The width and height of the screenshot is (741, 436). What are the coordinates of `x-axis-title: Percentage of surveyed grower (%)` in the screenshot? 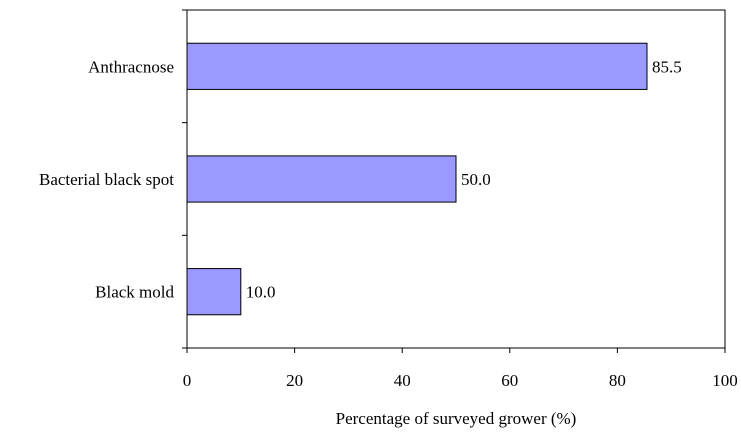 It's located at (456, 418).